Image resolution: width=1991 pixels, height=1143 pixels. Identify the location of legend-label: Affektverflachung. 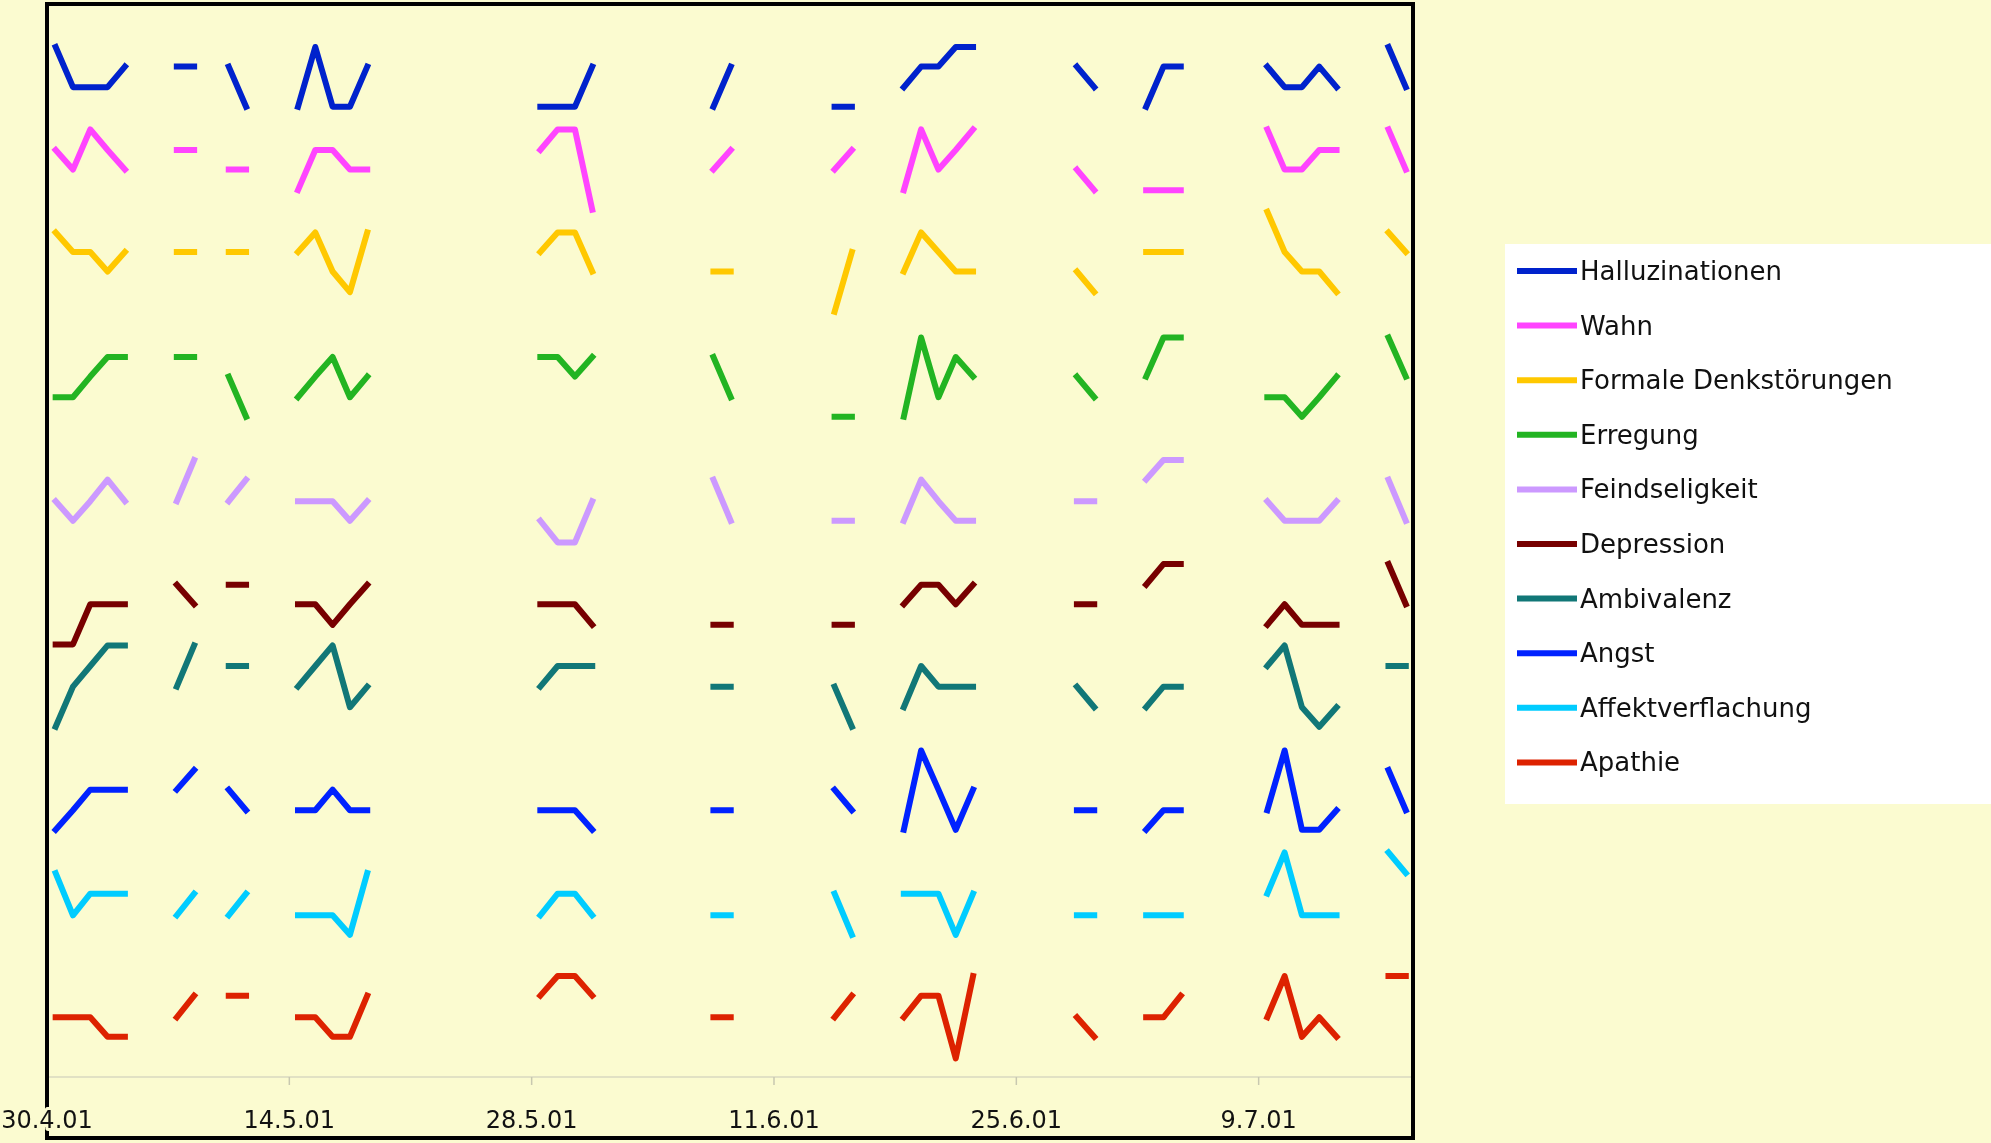
(1696, 707).